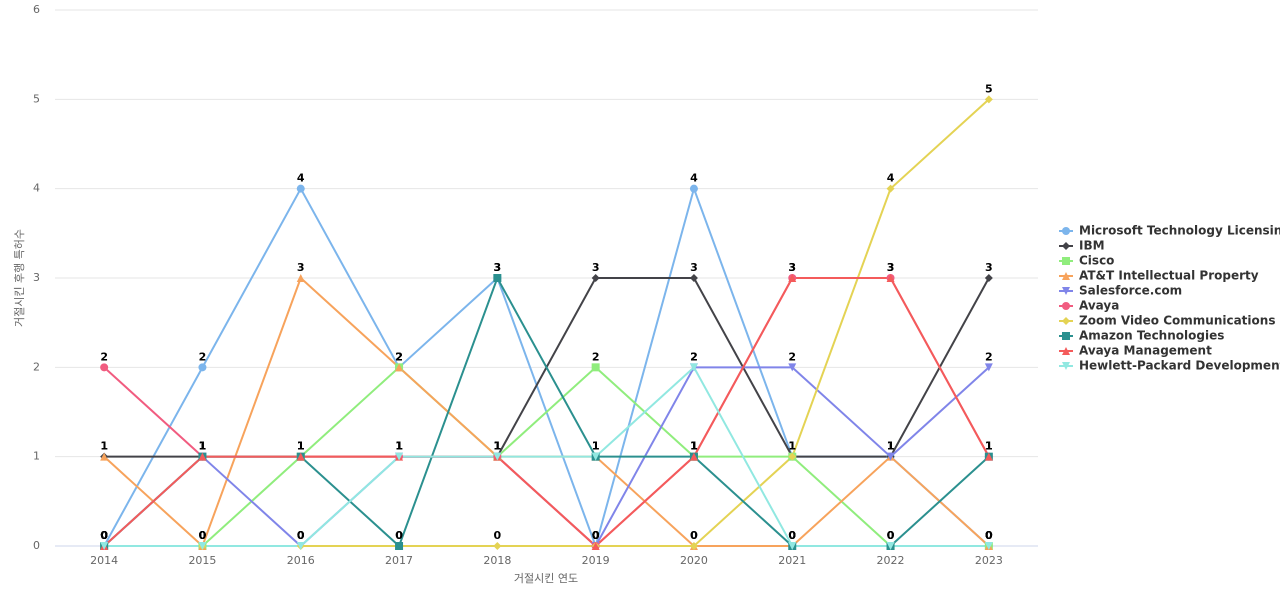 The width and height of the screenshot is (1280, 600). What do you see at coordinates (497, 560) in the screenshot?
I see `x-tick-label: 2018` at bounding box center [497, 560].